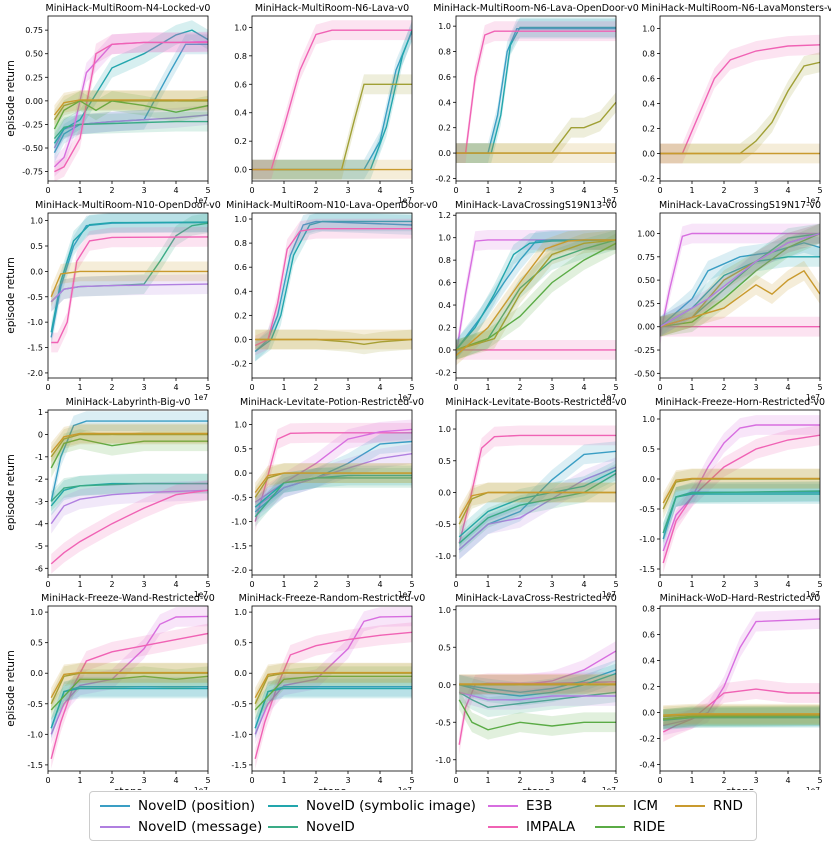  Describe the element at coordinates (332, 788) in the screenshot. I see `x-axis-label: steps` at that location.